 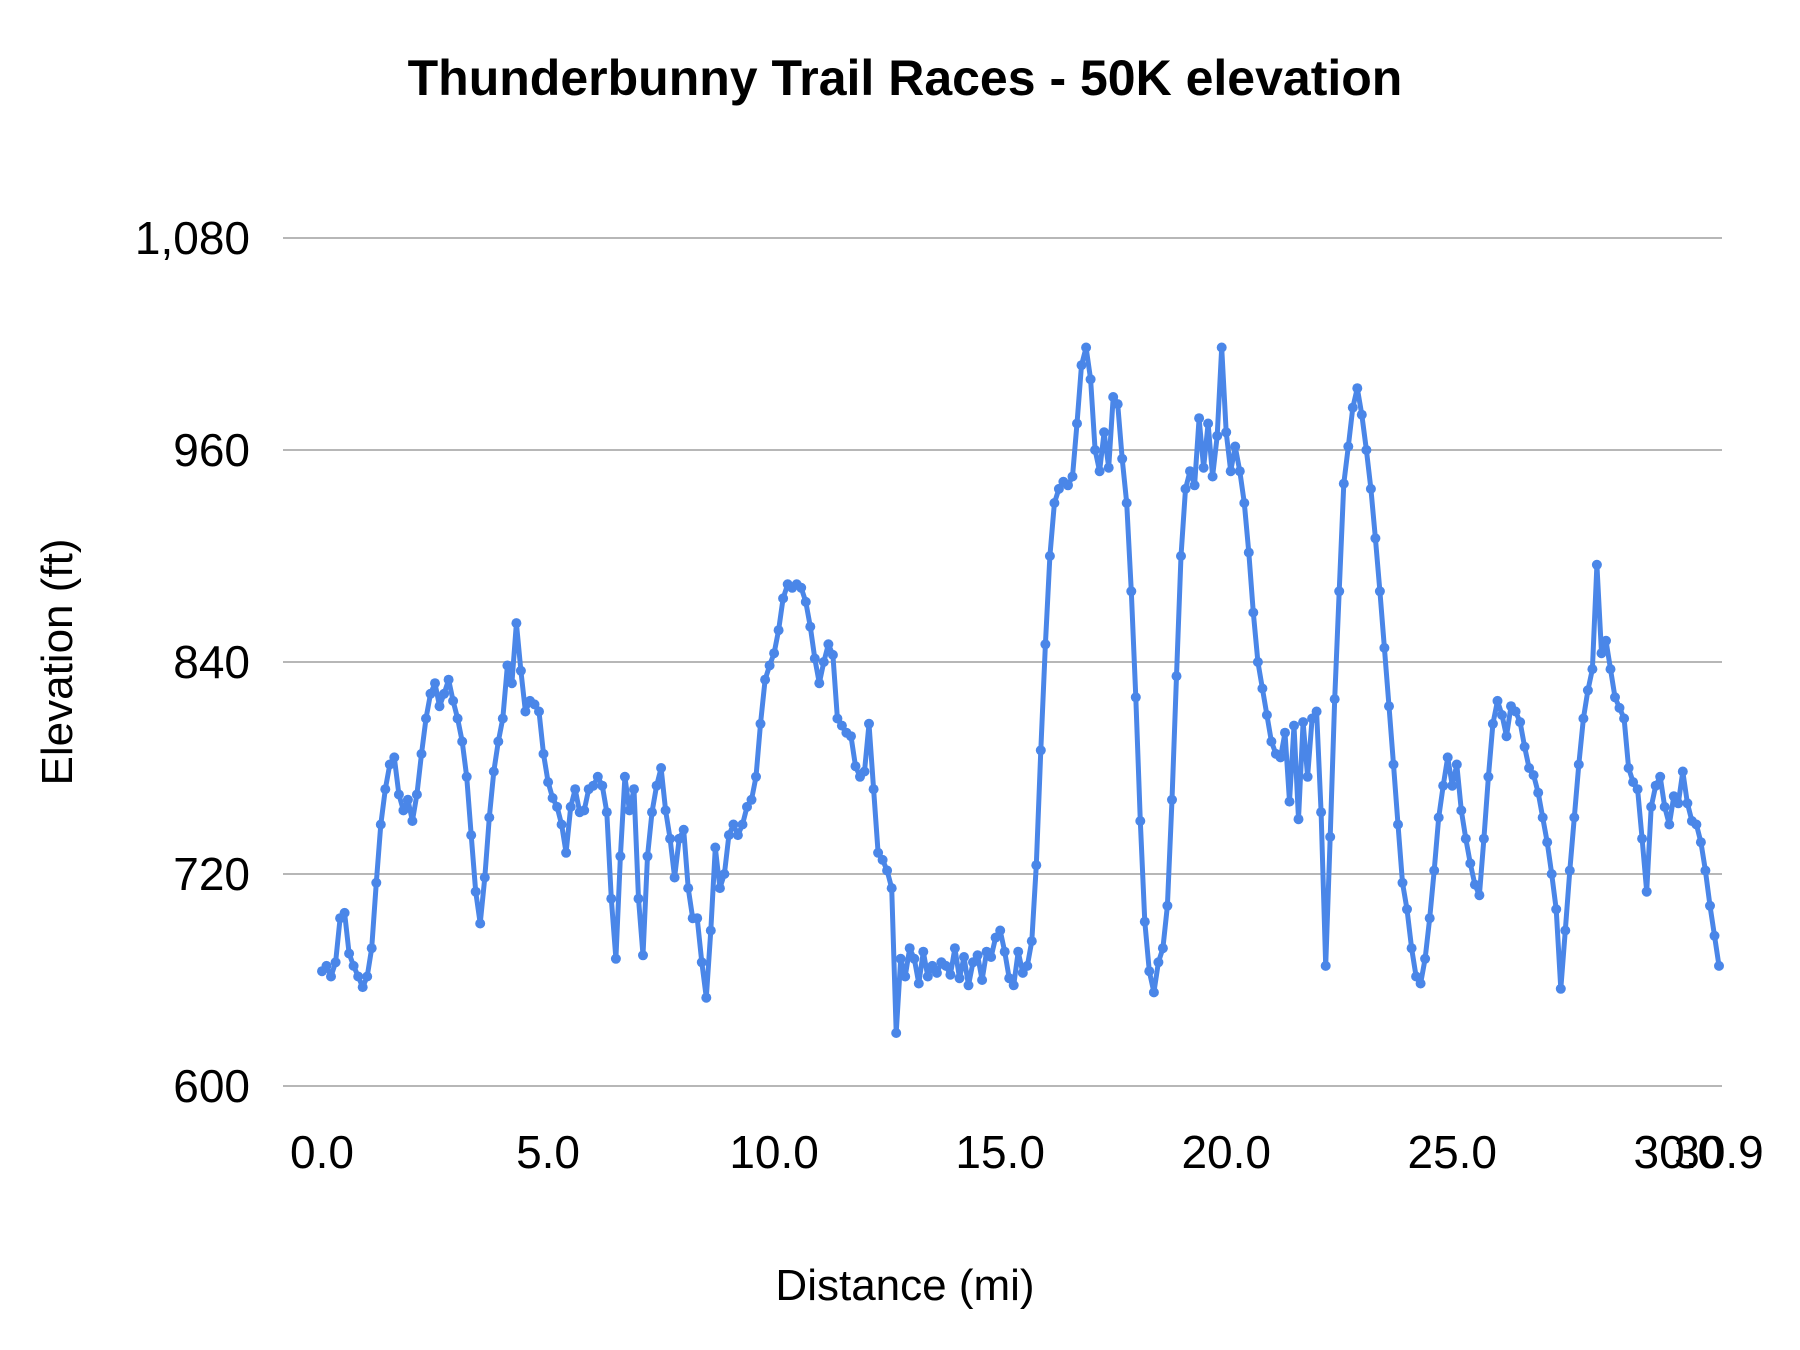 What do you see at coordinates (211, 450) in the screenshot?
I see `y-tick-label: 960` at bounding box center [211, 450].